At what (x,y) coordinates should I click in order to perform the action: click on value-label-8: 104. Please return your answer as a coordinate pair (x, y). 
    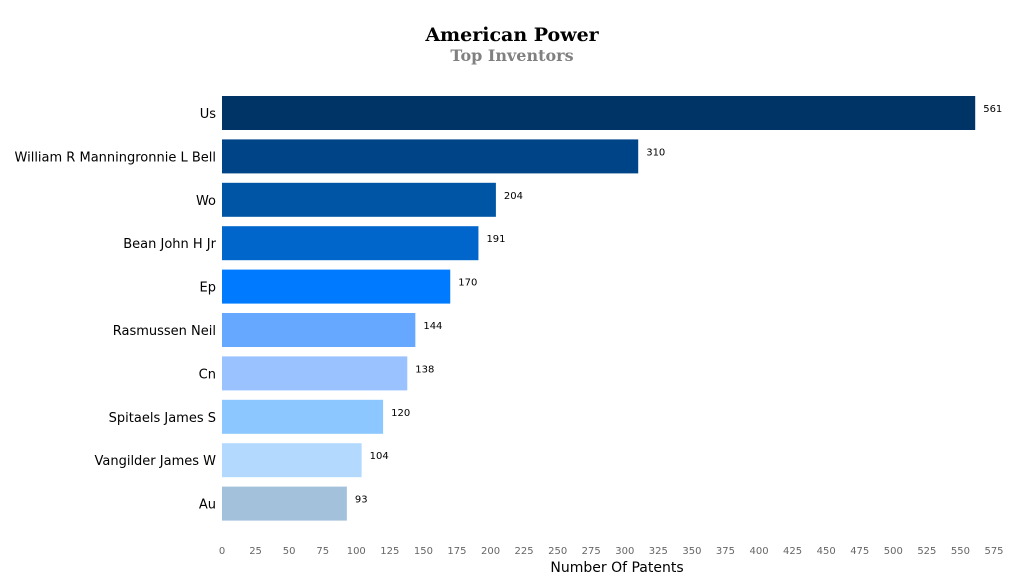
    Looking at the image, I should click on (379, 456).